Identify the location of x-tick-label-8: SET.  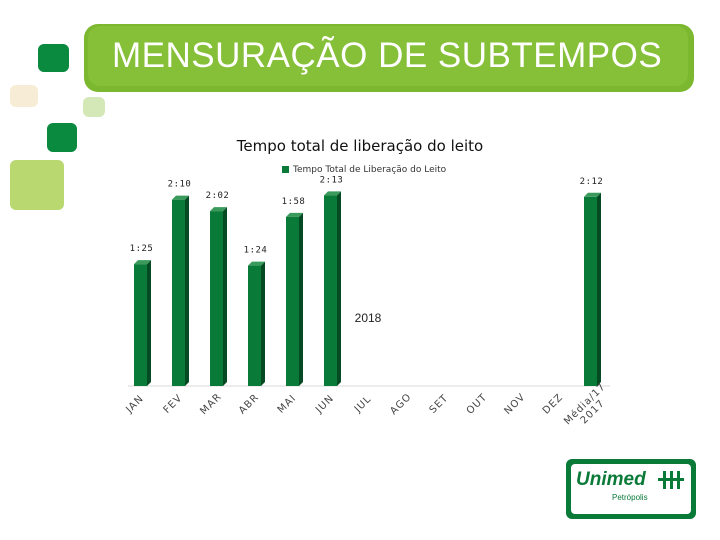
(439, 404).